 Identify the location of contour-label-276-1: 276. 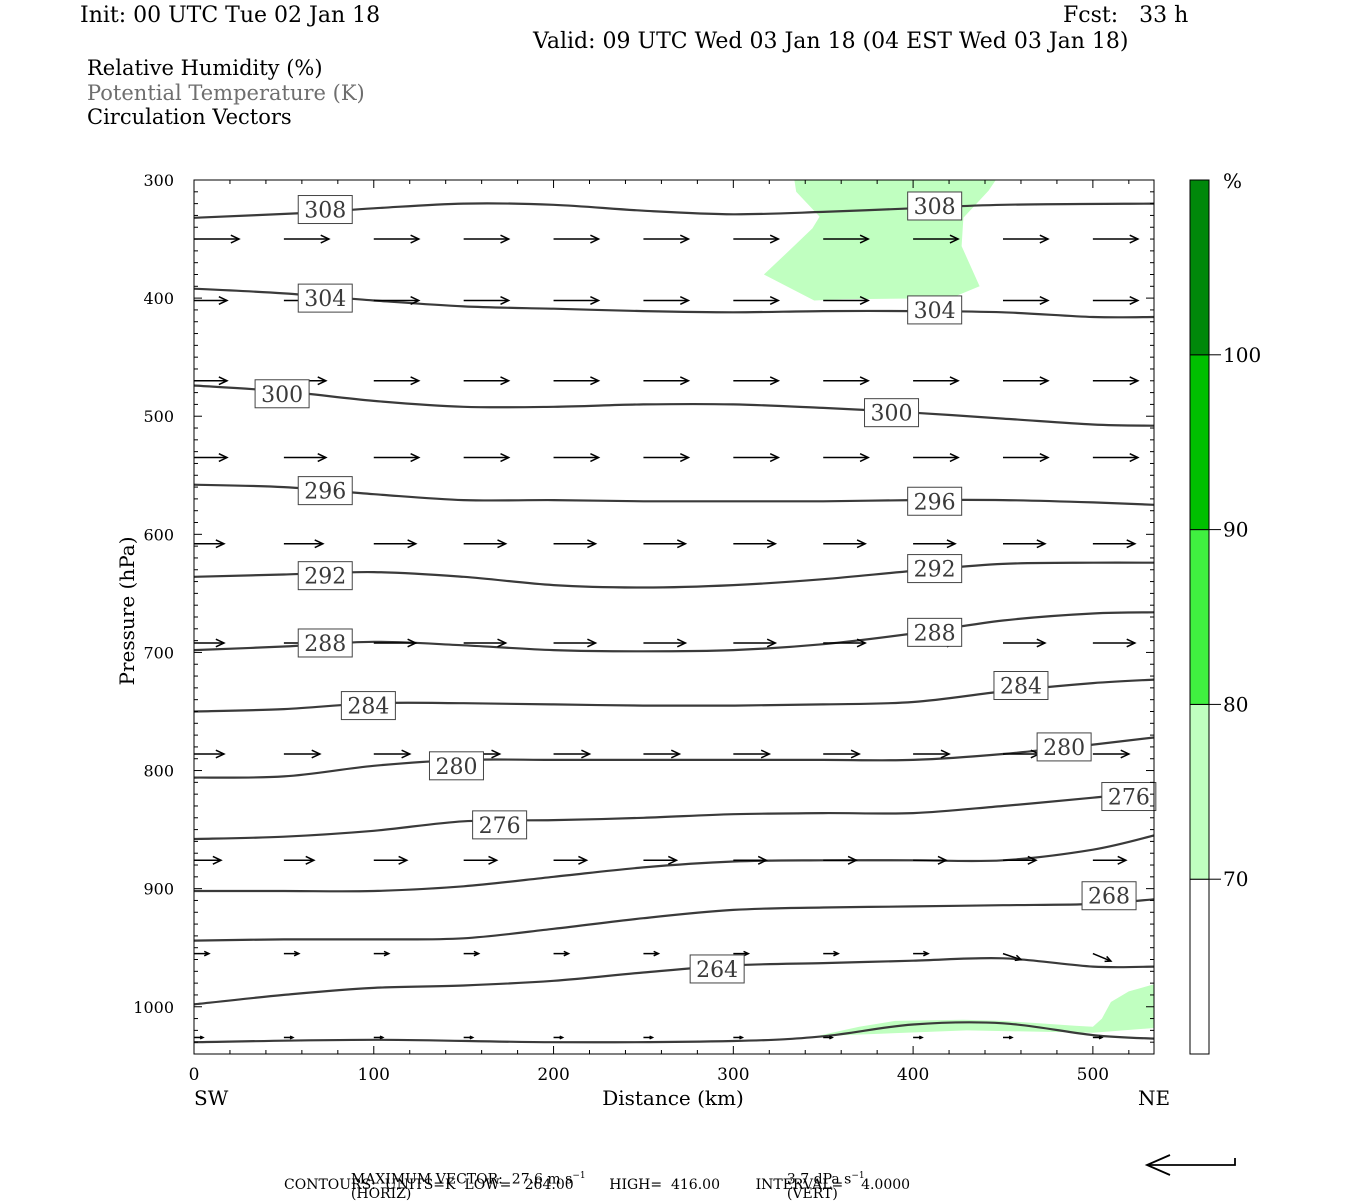
(1129, 797).